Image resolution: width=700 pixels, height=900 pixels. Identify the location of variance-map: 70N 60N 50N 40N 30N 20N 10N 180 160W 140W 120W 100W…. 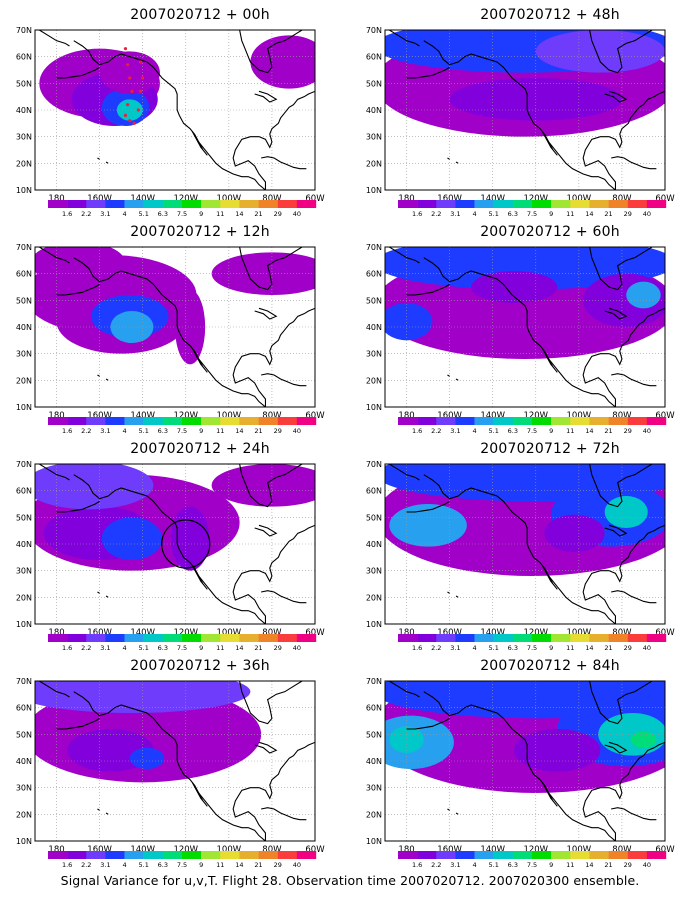
(170, 556).